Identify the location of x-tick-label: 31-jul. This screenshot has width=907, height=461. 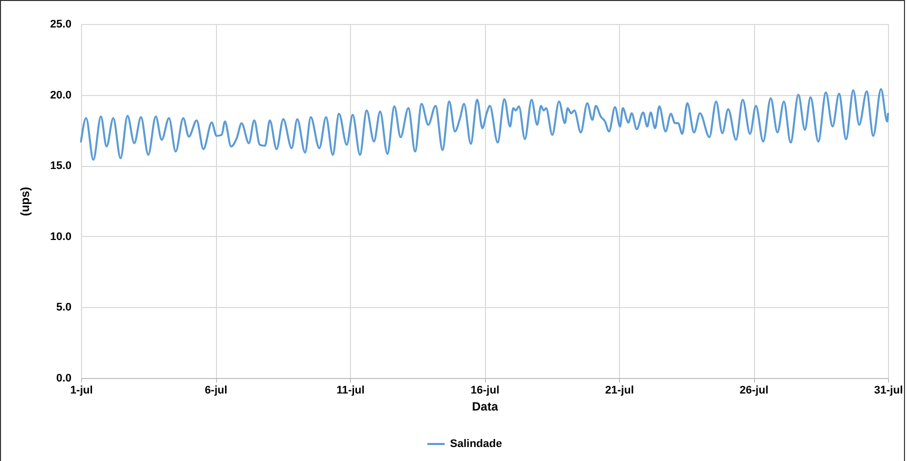
(888, 390).